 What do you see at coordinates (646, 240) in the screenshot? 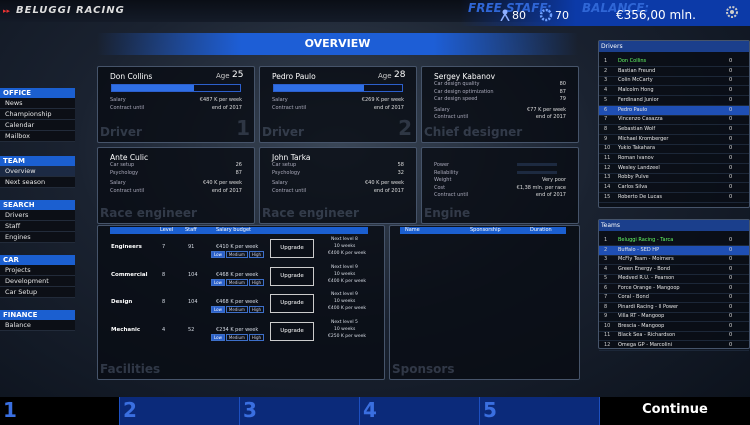
I see `entry-name: Beluggi Racing - Tarca` at bounding box center [646, 240].